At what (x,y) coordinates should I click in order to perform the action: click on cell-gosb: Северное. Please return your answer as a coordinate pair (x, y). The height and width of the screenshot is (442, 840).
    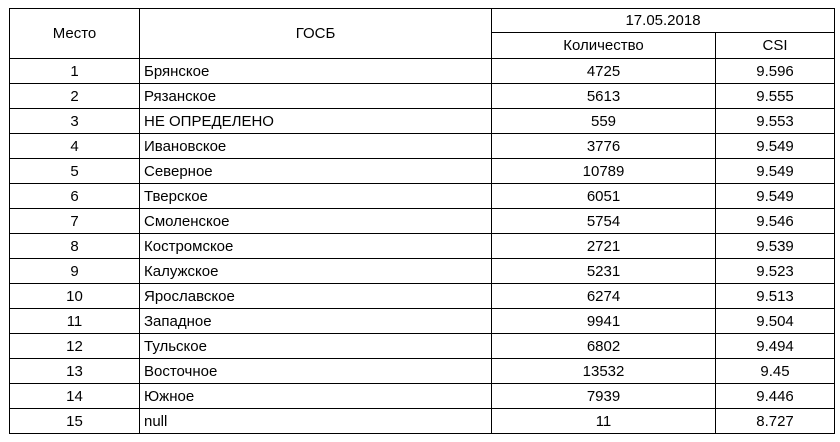
    Looking at the image, I should click on (315, 171).